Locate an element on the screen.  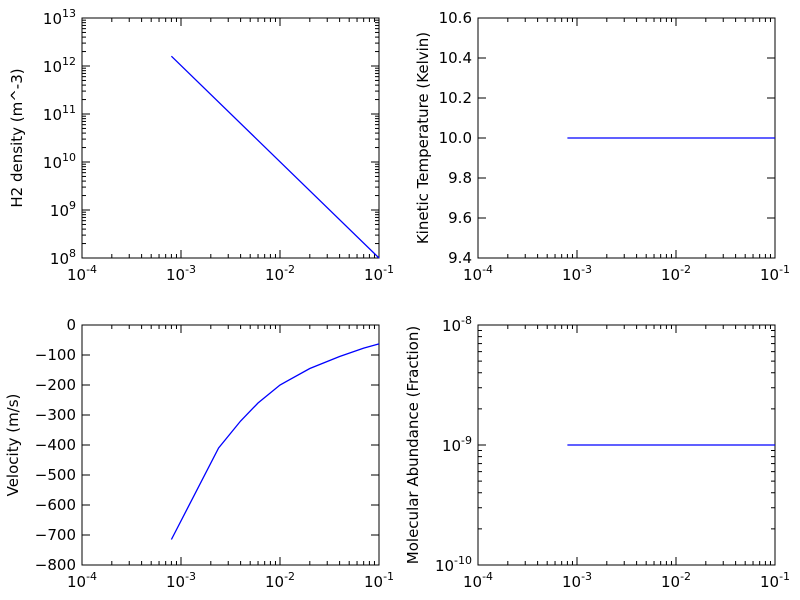
y-tick-label-exponent: 11 is located at coordinates (69, 109).